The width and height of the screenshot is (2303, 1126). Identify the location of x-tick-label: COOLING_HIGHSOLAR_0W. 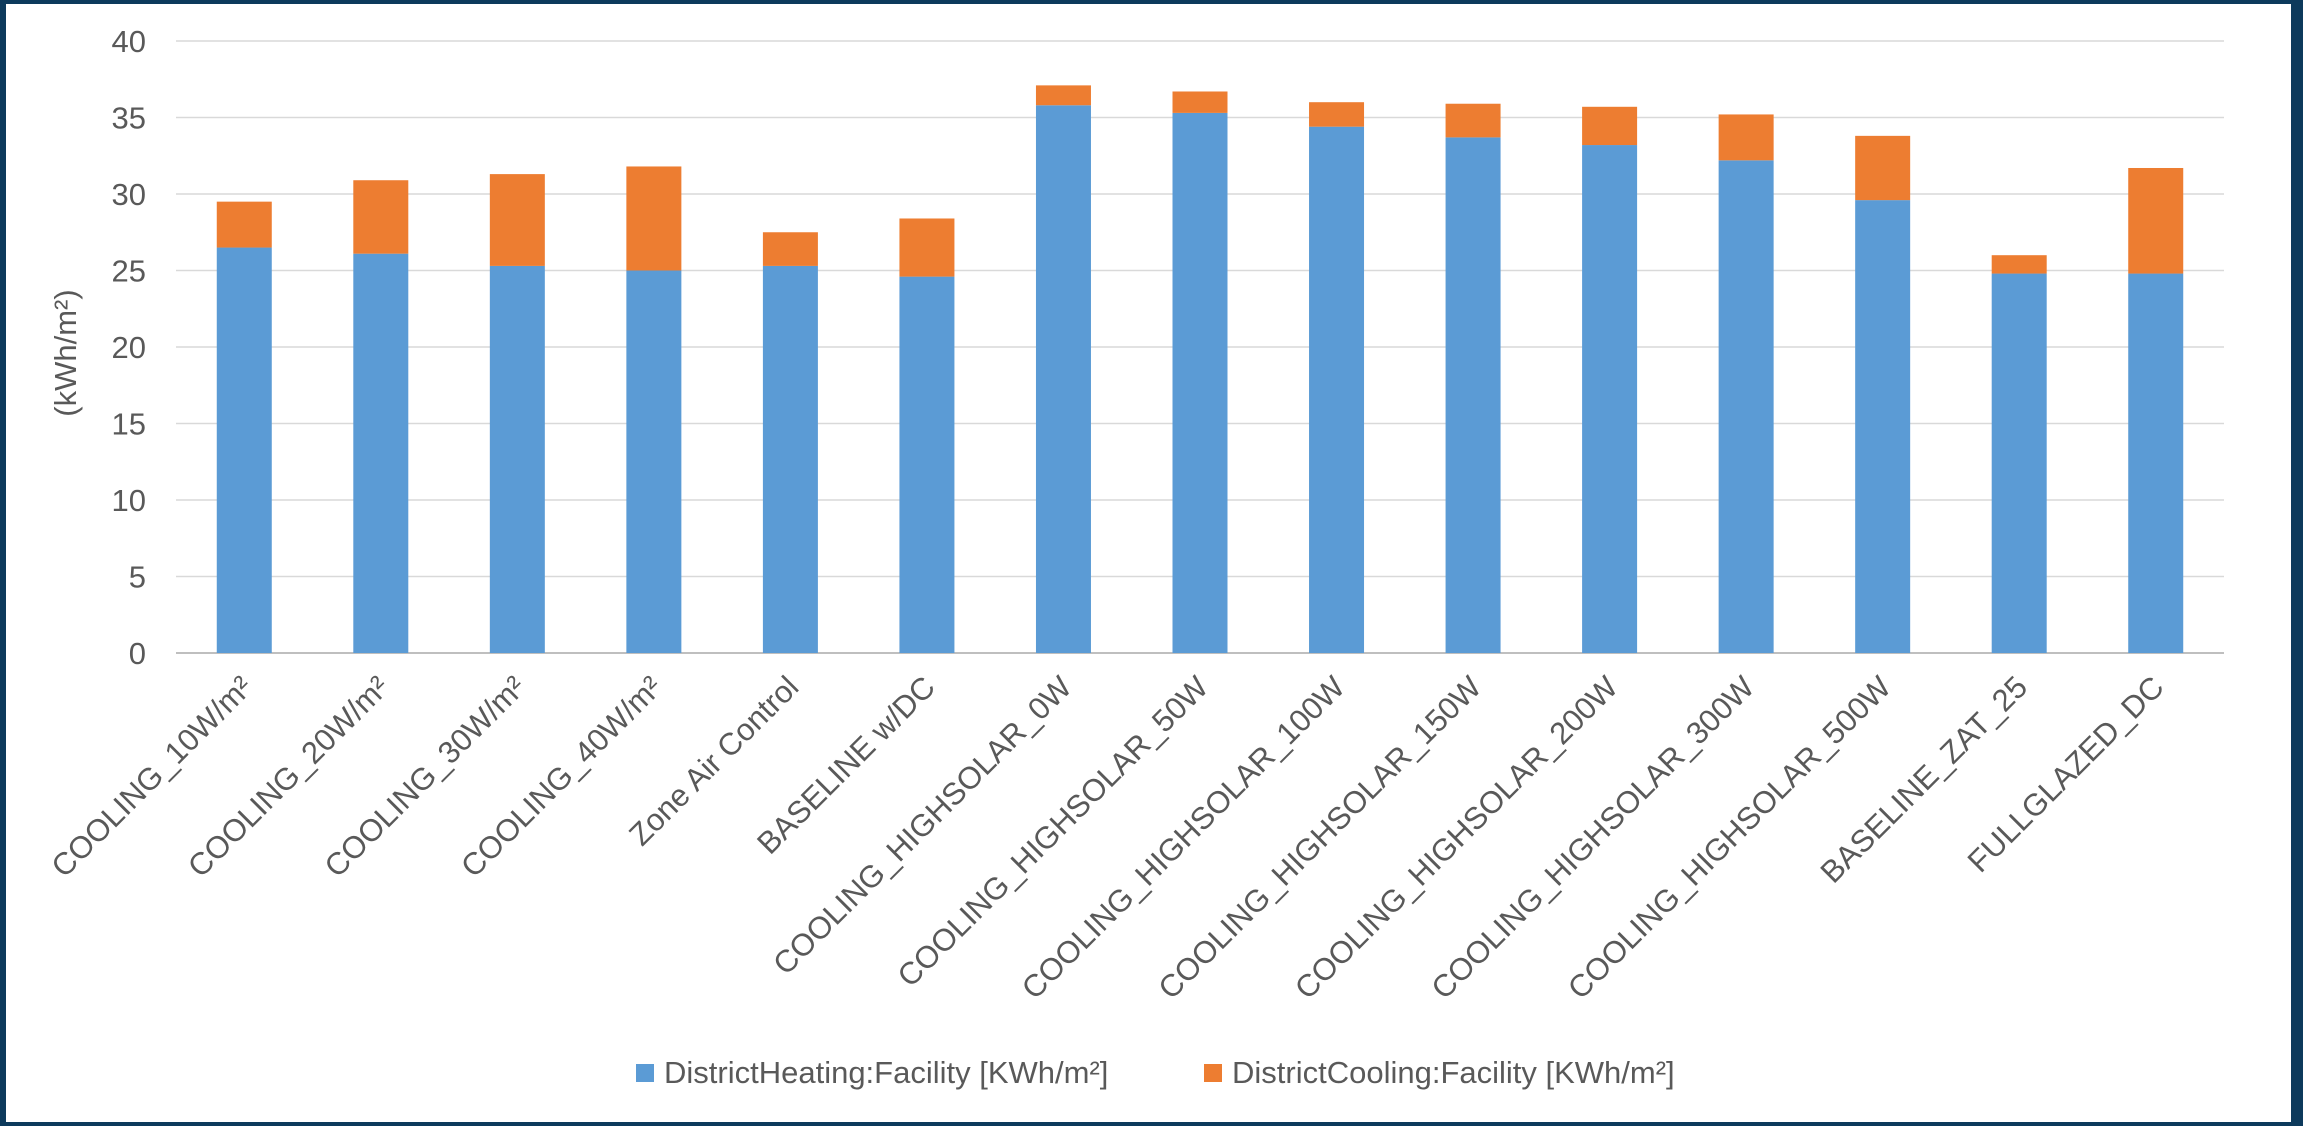
(922, 825).